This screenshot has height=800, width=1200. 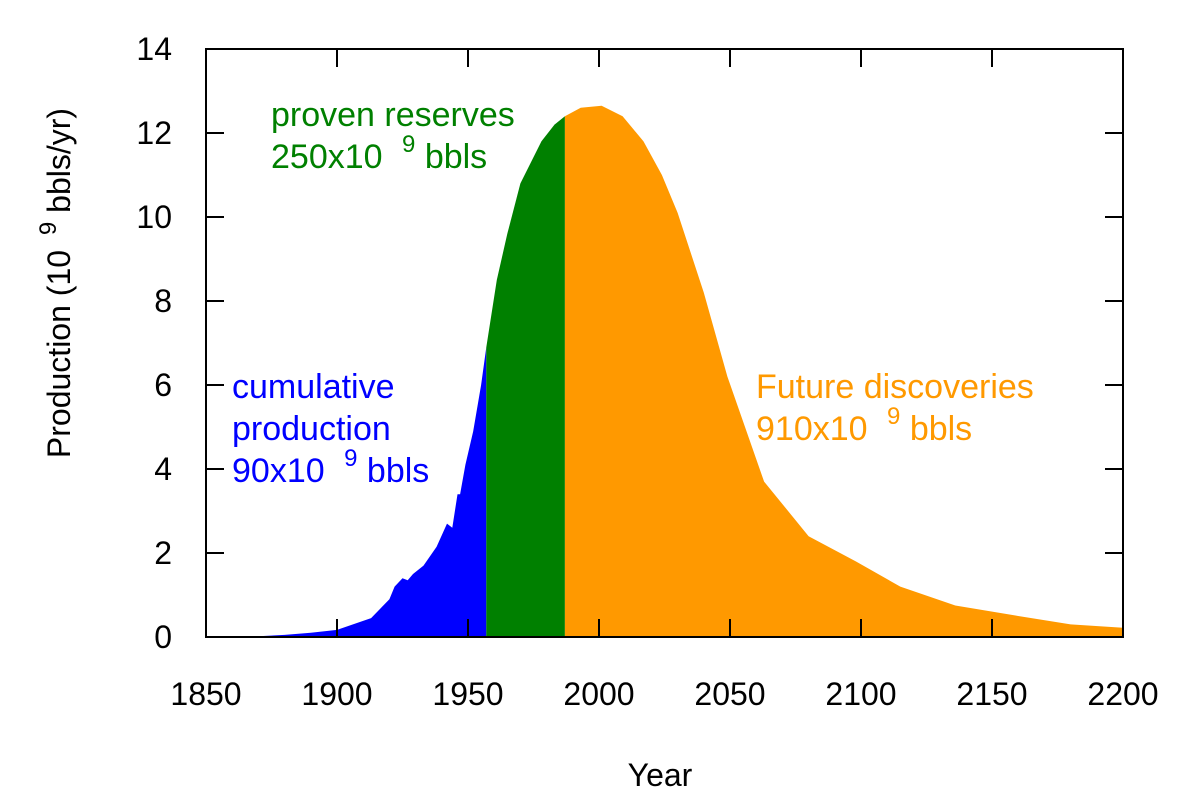 What do you see at coordinates (598, 694) in the screenshot?
I see `x-tick-label-2000: 2000` at bounding box center [598, 694].